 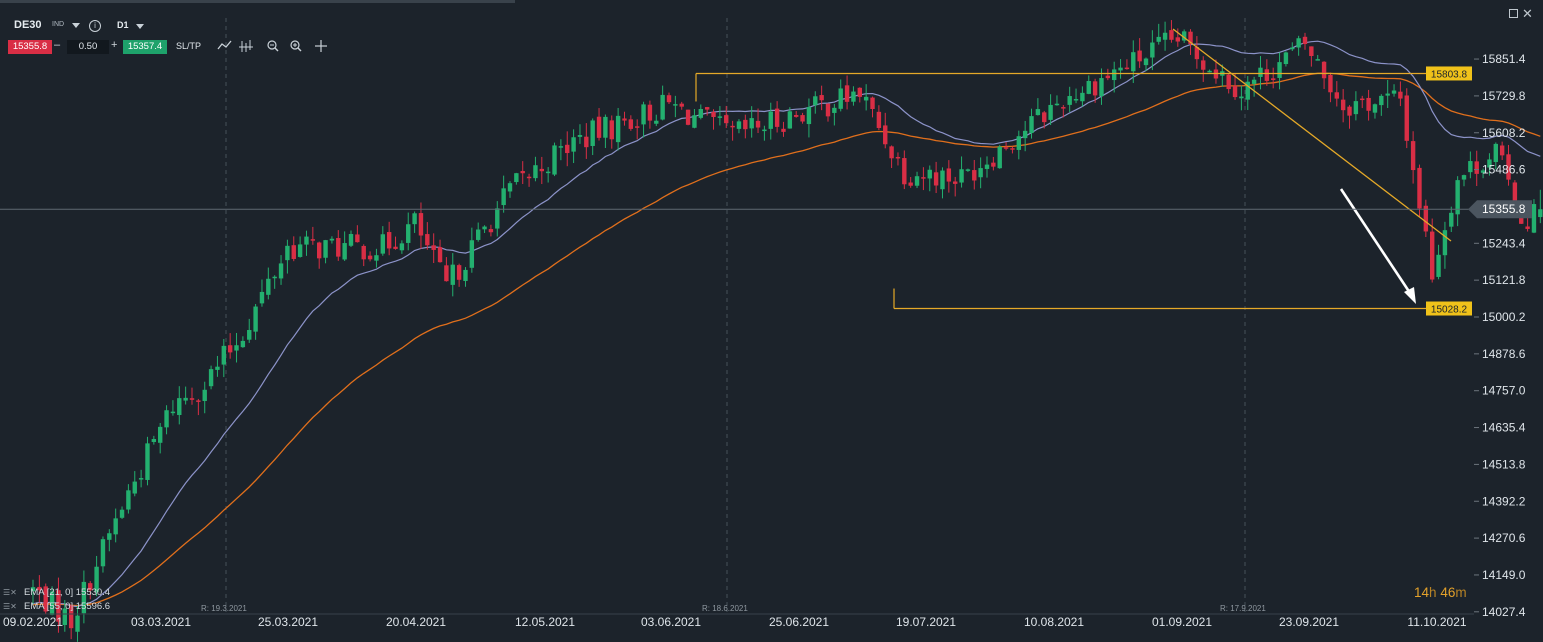 What do you see at coordinates (57, 45) in the screenshot?
I see `decrease-quantity-button: –` at bounding box center [57, 45].